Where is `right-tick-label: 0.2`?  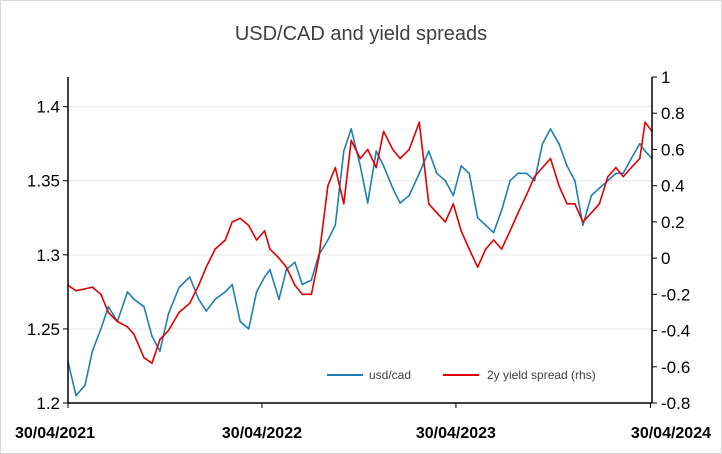 right-tick-label: 0.2 is located at coordinates (673, 222).